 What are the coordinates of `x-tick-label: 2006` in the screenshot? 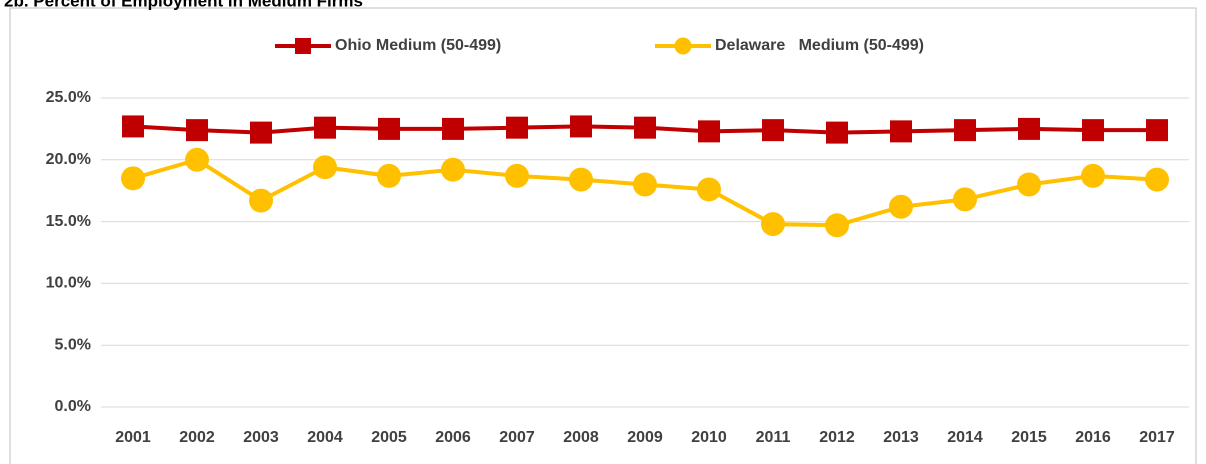 It's located at (453, 437).